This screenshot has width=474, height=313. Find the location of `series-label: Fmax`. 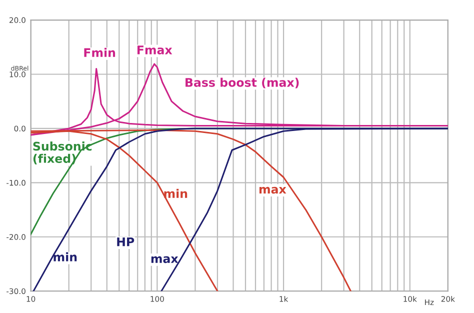

series-label: Fmax is located at coordinates (154, 50).